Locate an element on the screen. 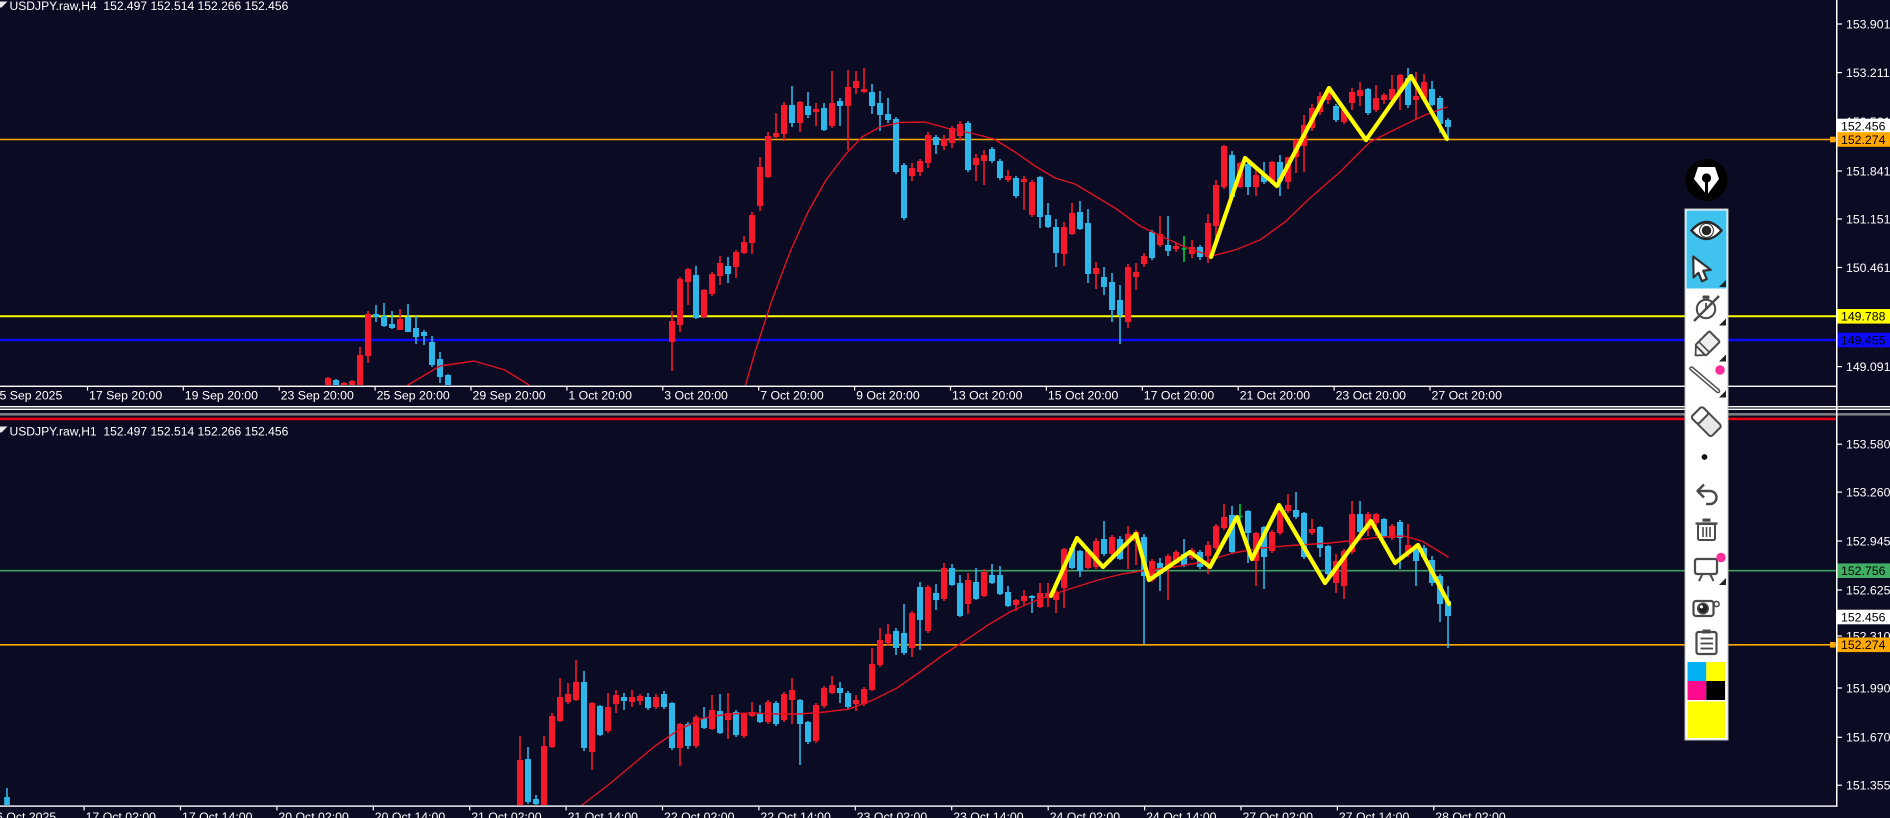 The image size is (1890, 818). svg-text: 23 Oct 20:00 is located at coordinates (1371, 396).